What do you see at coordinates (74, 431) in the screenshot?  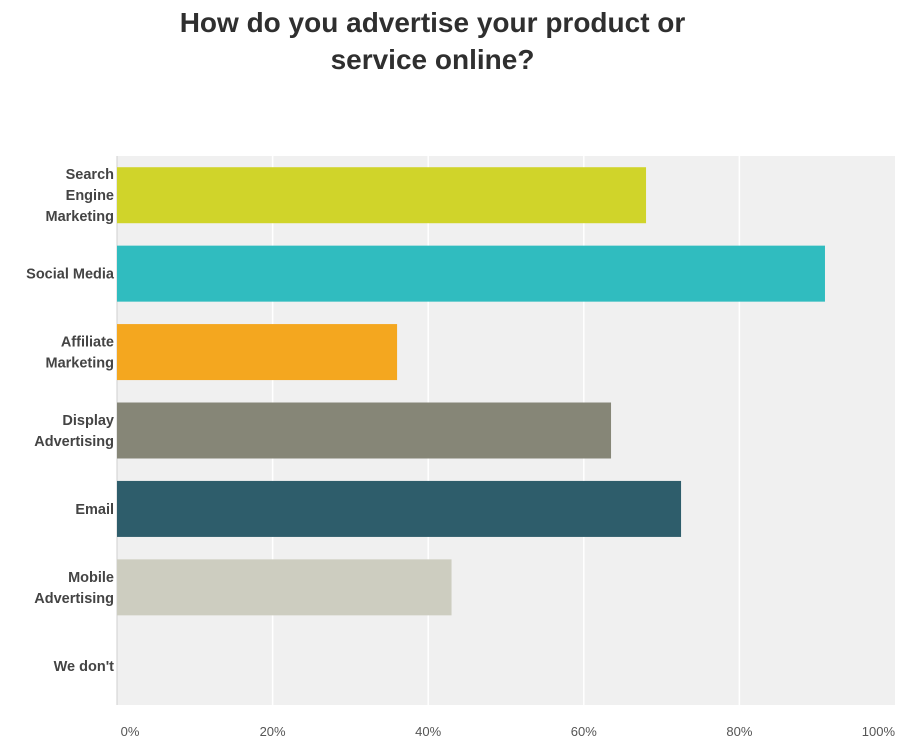 I see `category-label: Display Advertising` at bounding box center [74, 431].